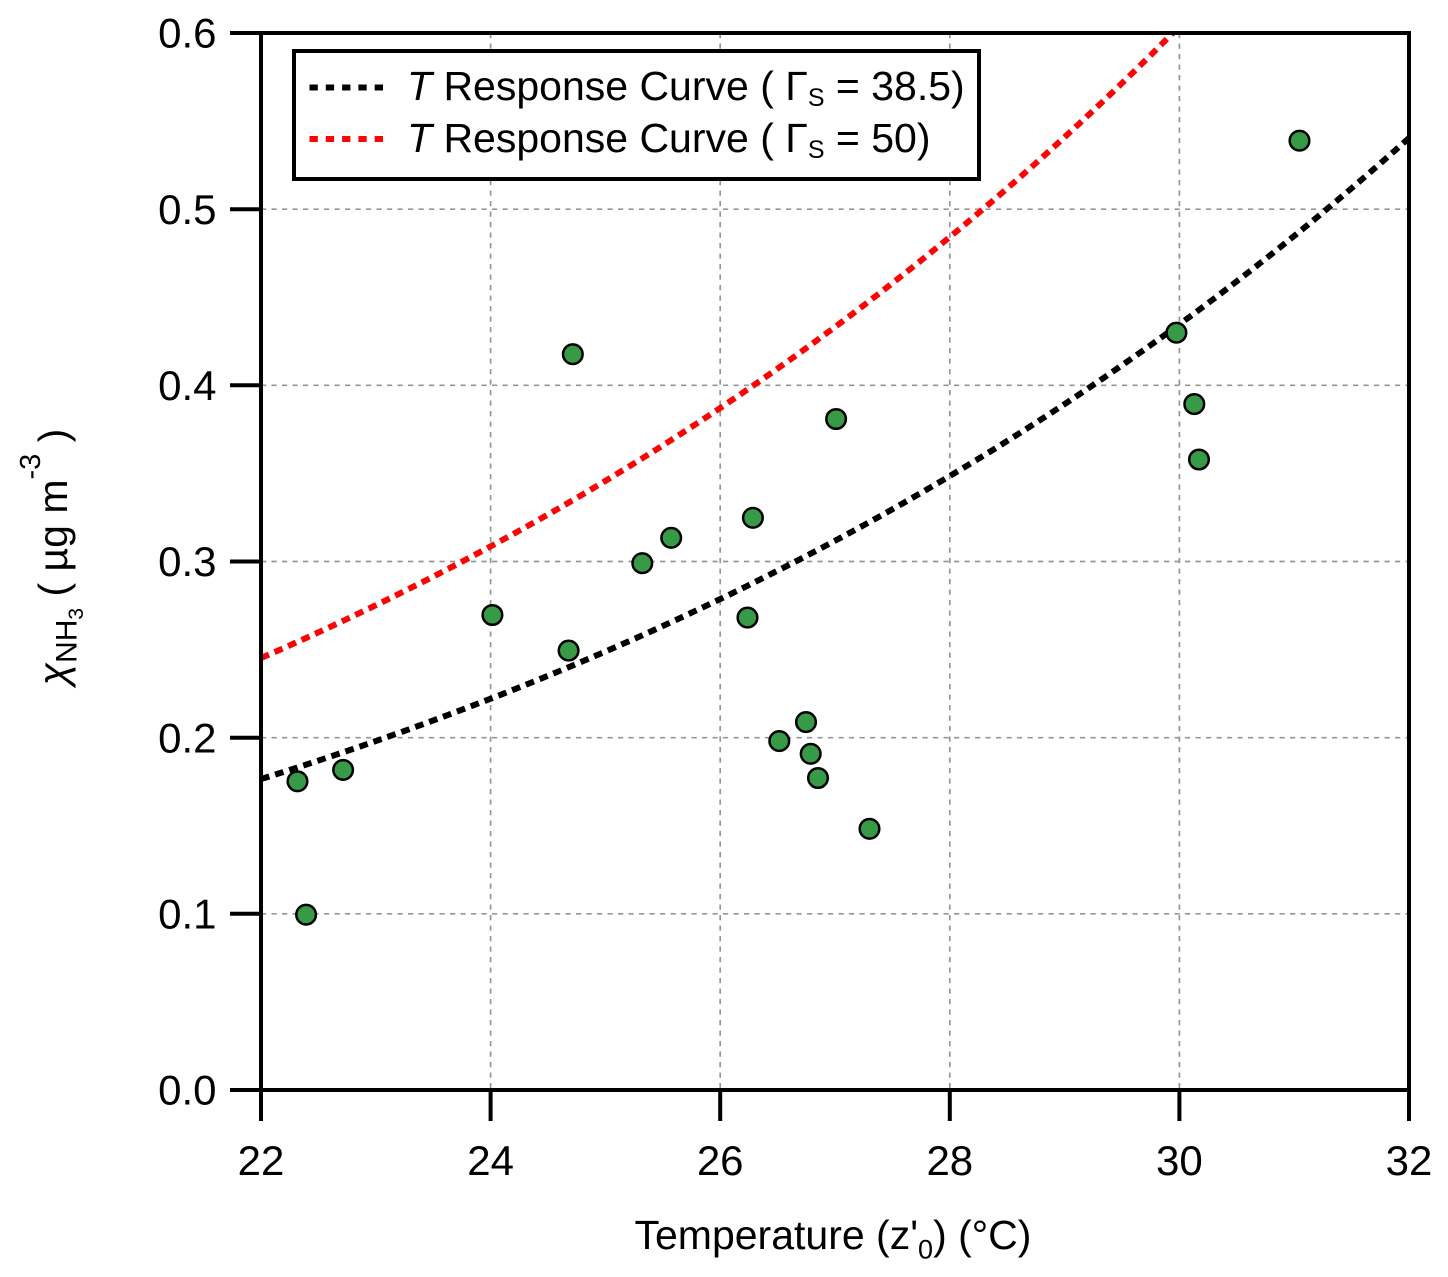 This screenshot has width=1448, height=1277. Describe the element at coordinates (187, 1090) in the screenshot. I see `svg-text: 0.0` at that location.